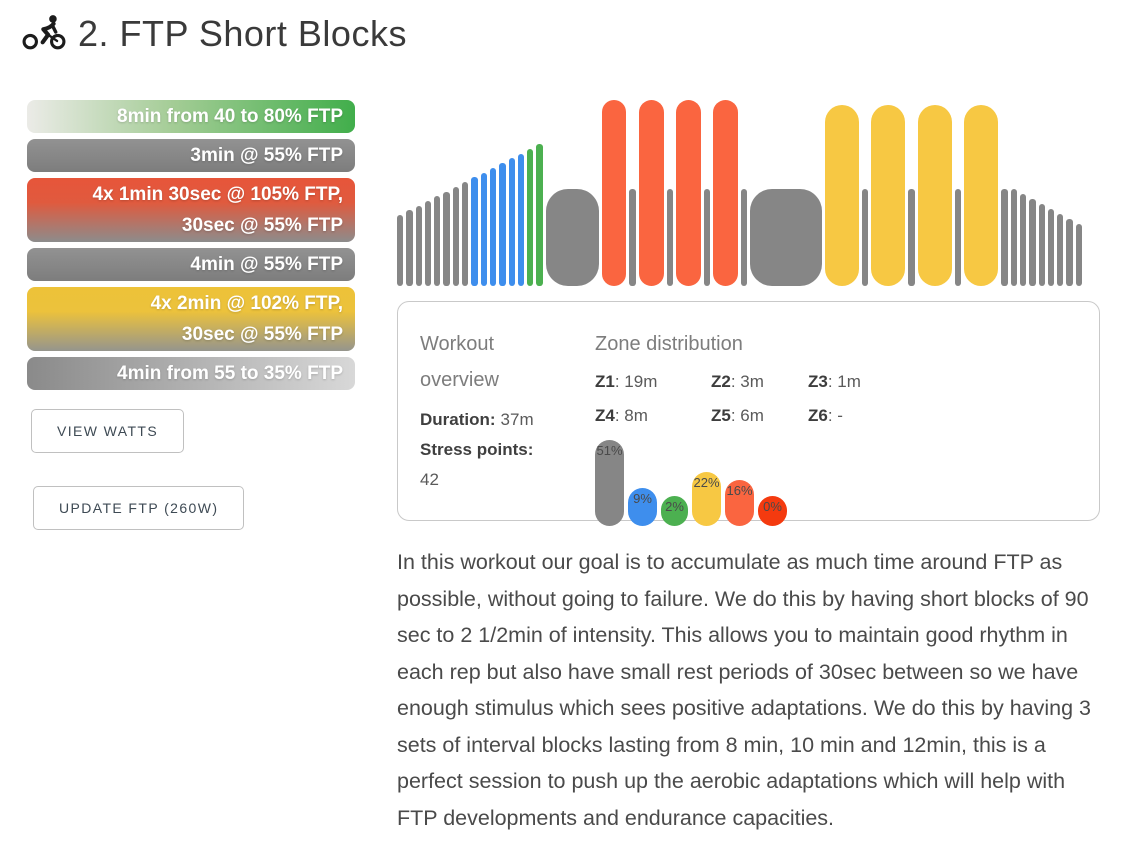  What do you see at coordinates (507, 465) in the screenshot?
I see `stress-points-row: Stress points: 42` at bounding box center [507, 465].